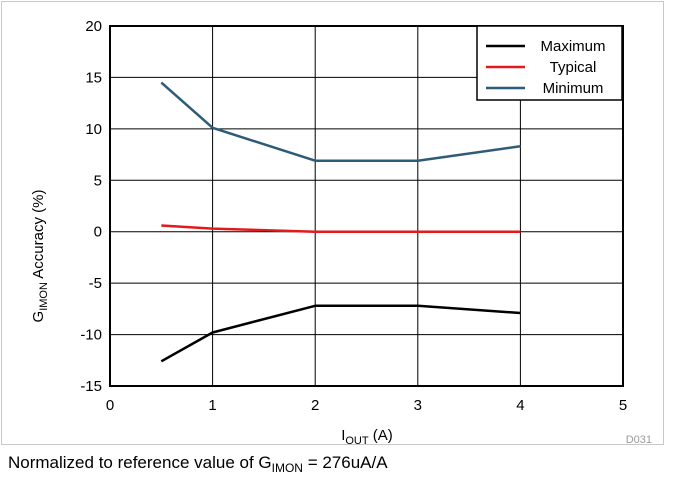  Describe the element at coordinates (418, 405) in the screenshot. I see `x-tick-label: 3` at that location.